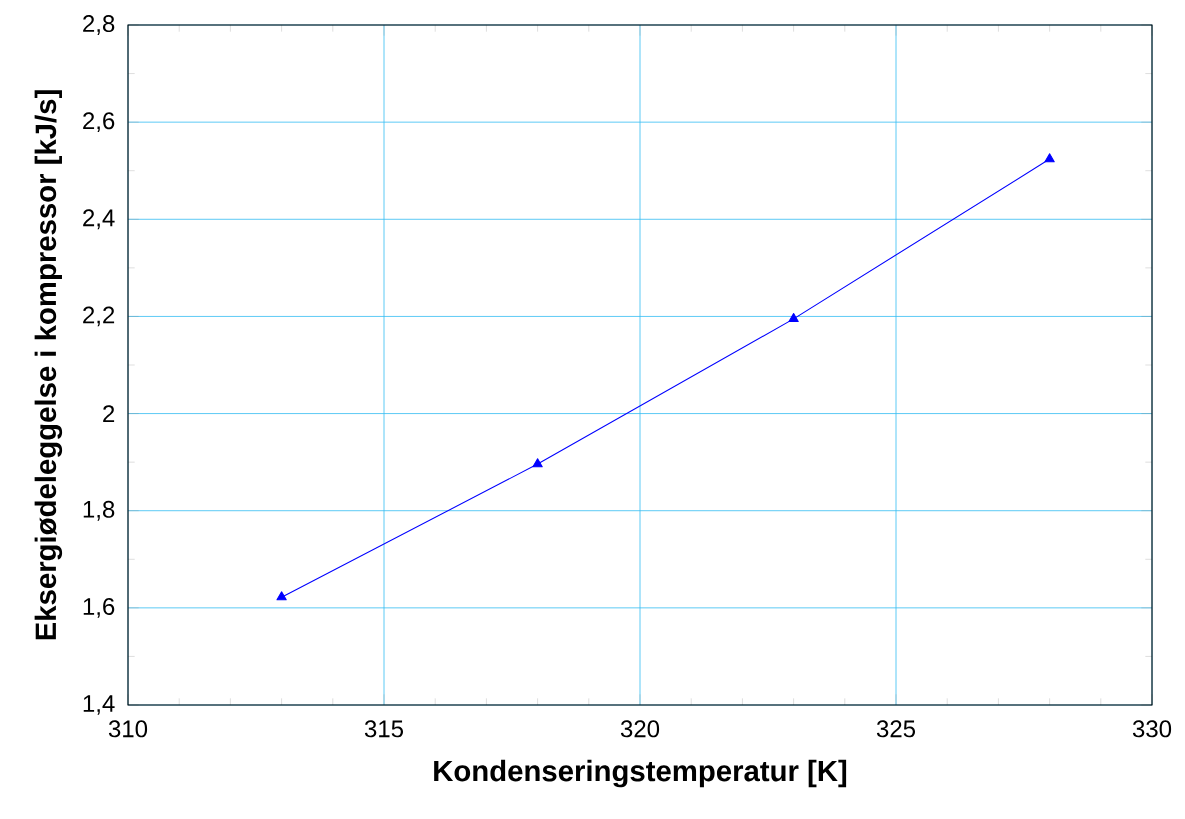 The width and height of the screenshot is (1185, 819). I want to click on y-axis-title: Eksergiødeleggelse i kompressor [kJ/s], so click(48, 365).